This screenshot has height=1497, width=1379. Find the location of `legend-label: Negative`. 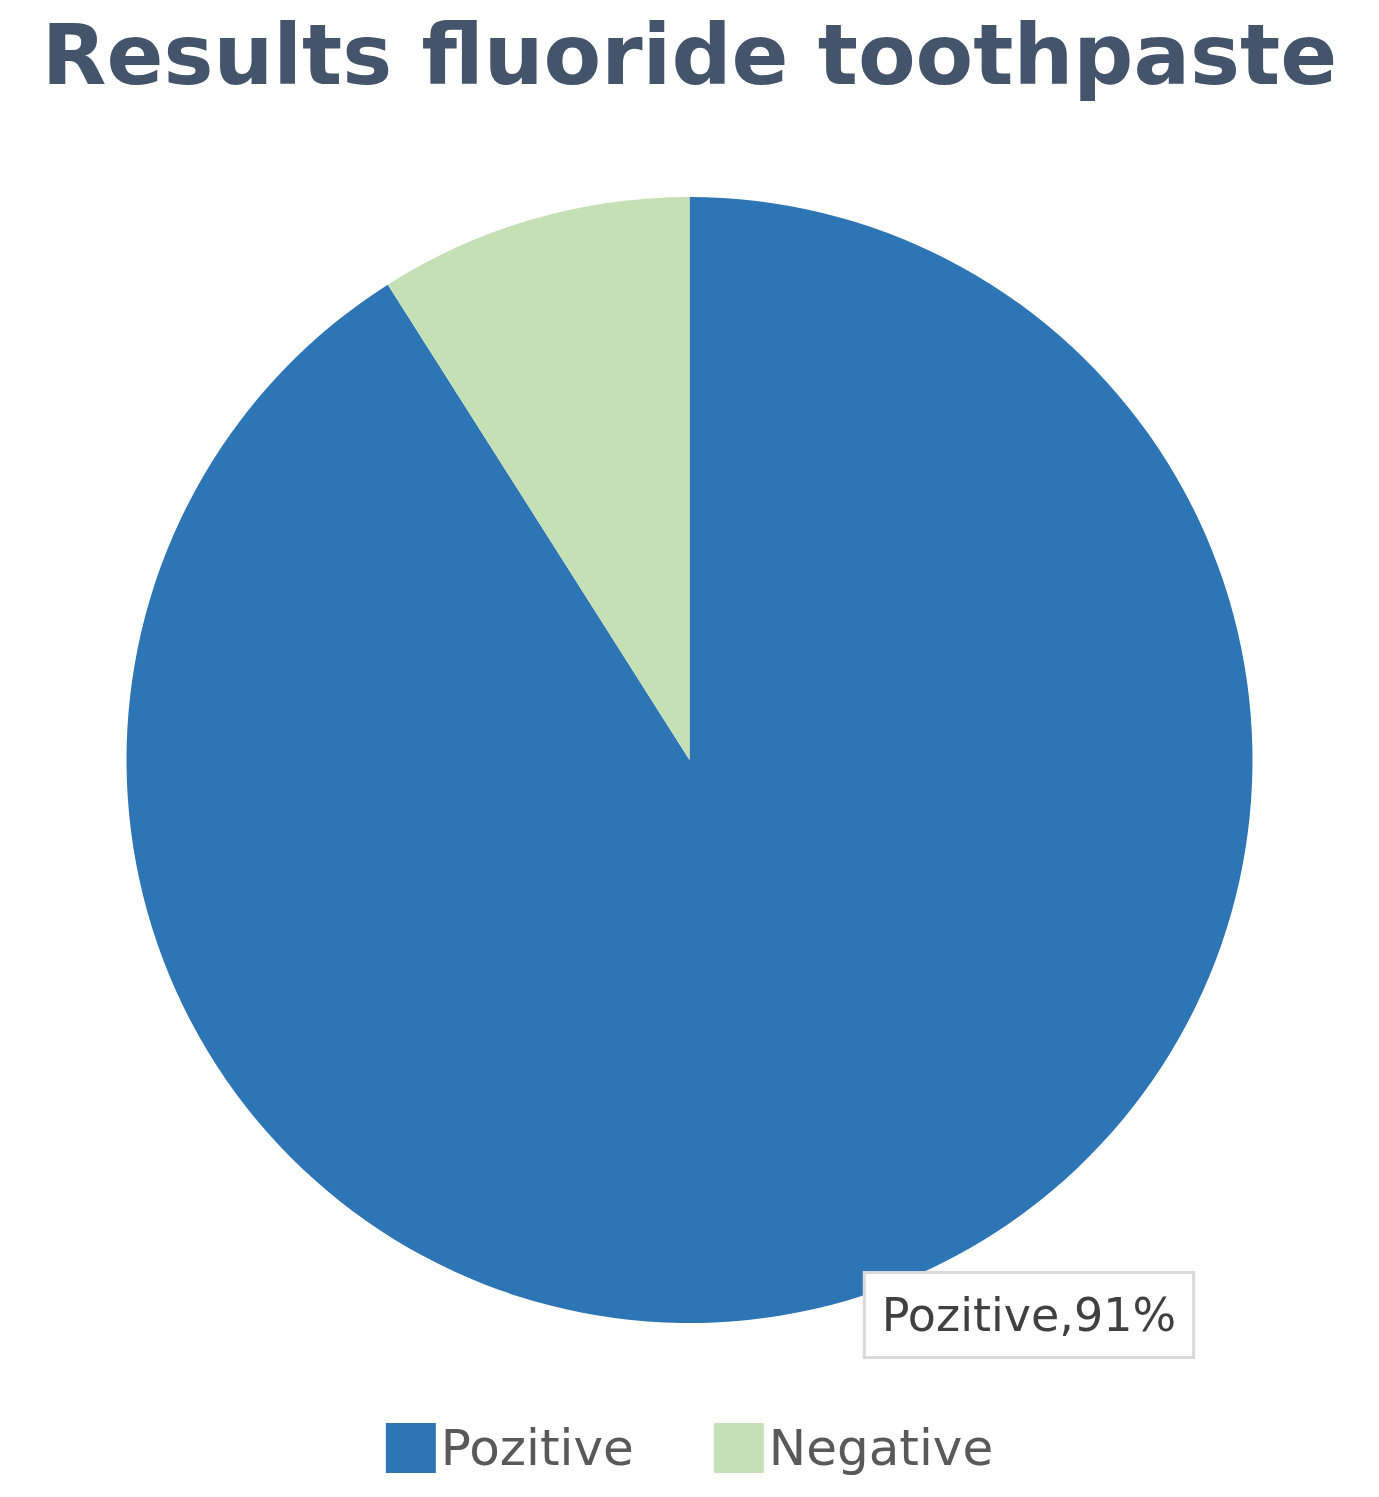

legend-label: Negative is located at coordinates (881, 1448).